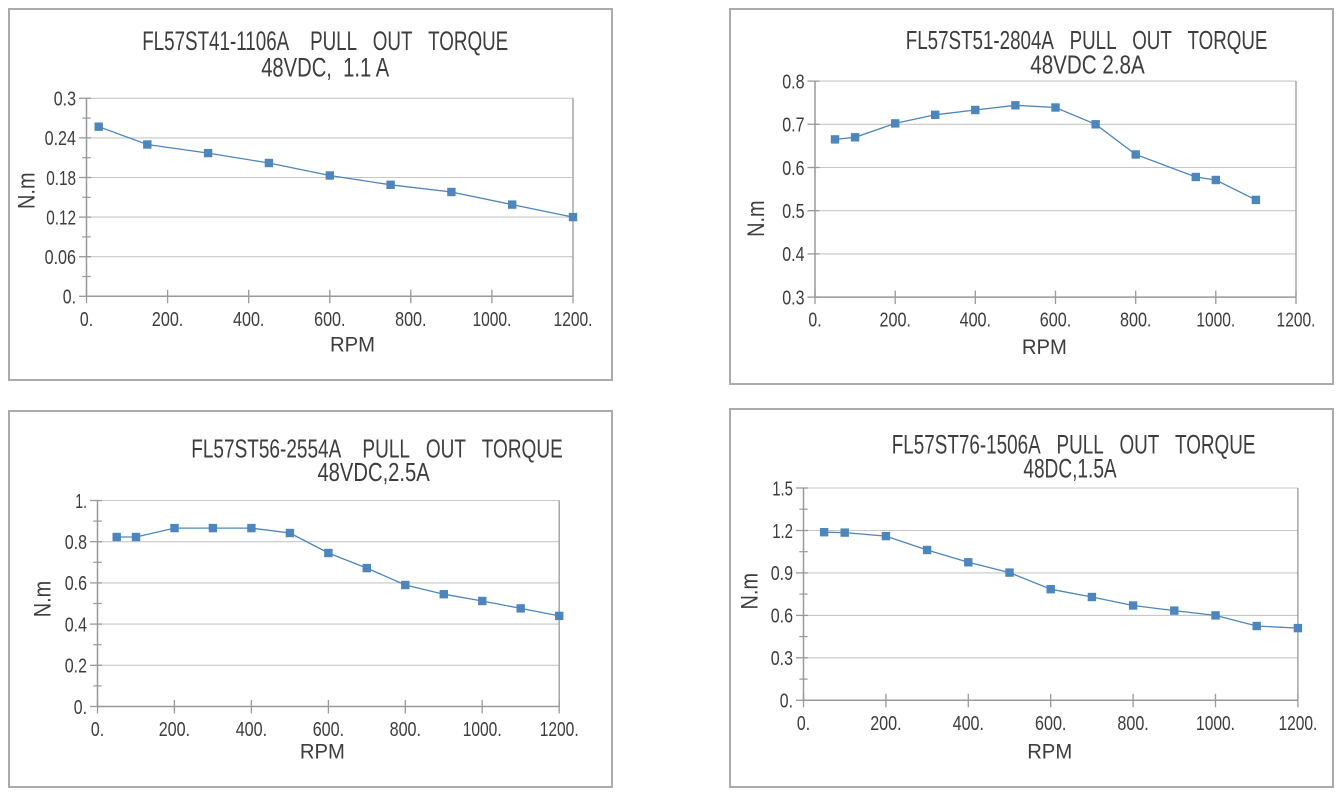 This screenshot has width=1344, height=803. What do you see at coordinates (61, 178) in the screenshot?
I see `svg-text: 0.18` at bounding box center [61, 178].